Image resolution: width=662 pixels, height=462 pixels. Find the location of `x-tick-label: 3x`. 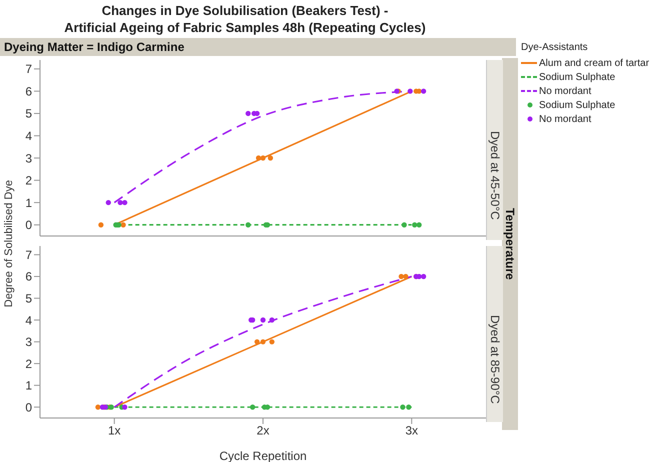

x-tick-label: 3x is located at coordinates (411, 431).